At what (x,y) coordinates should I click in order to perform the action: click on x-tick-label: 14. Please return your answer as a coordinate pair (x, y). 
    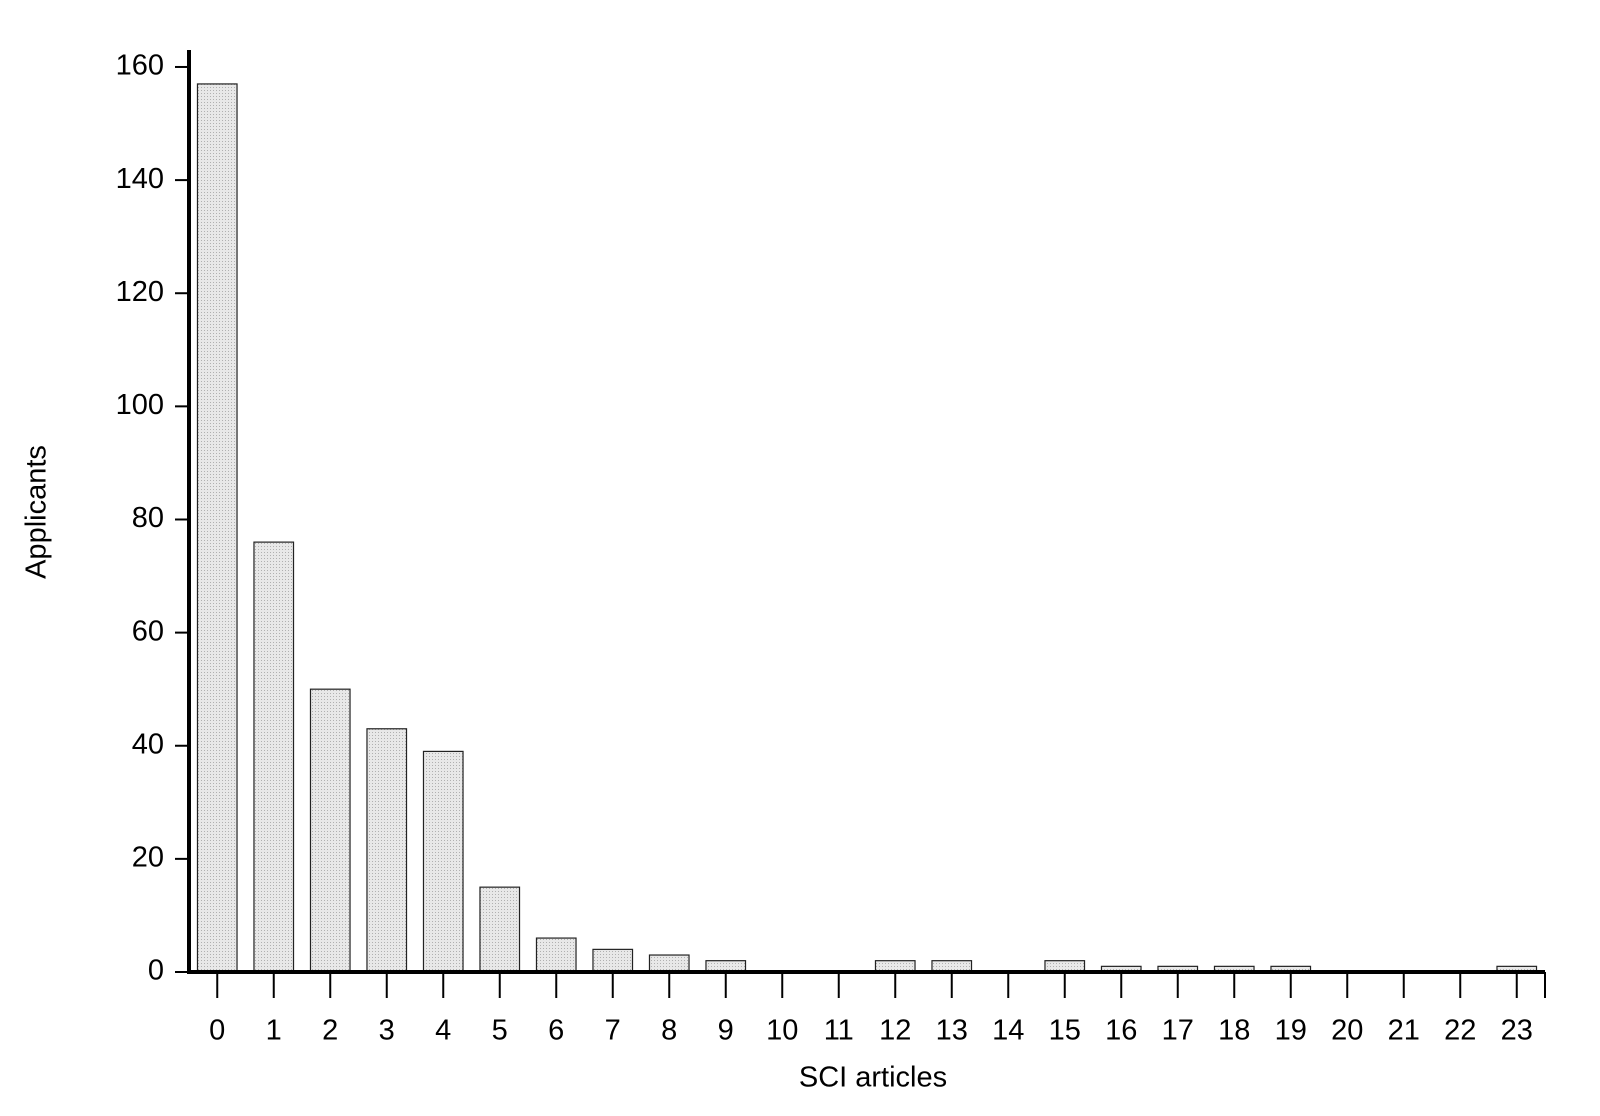
    Looking at the image, I should click on (1008, 1031).